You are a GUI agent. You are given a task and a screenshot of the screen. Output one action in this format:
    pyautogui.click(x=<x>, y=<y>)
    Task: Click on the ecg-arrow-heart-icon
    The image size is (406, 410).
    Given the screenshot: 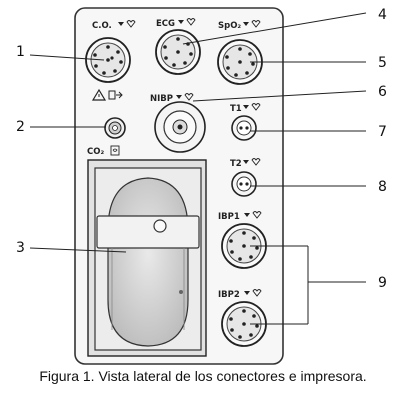 What is the action you would take?
    pyautogui.click(x=187, y=22)
    